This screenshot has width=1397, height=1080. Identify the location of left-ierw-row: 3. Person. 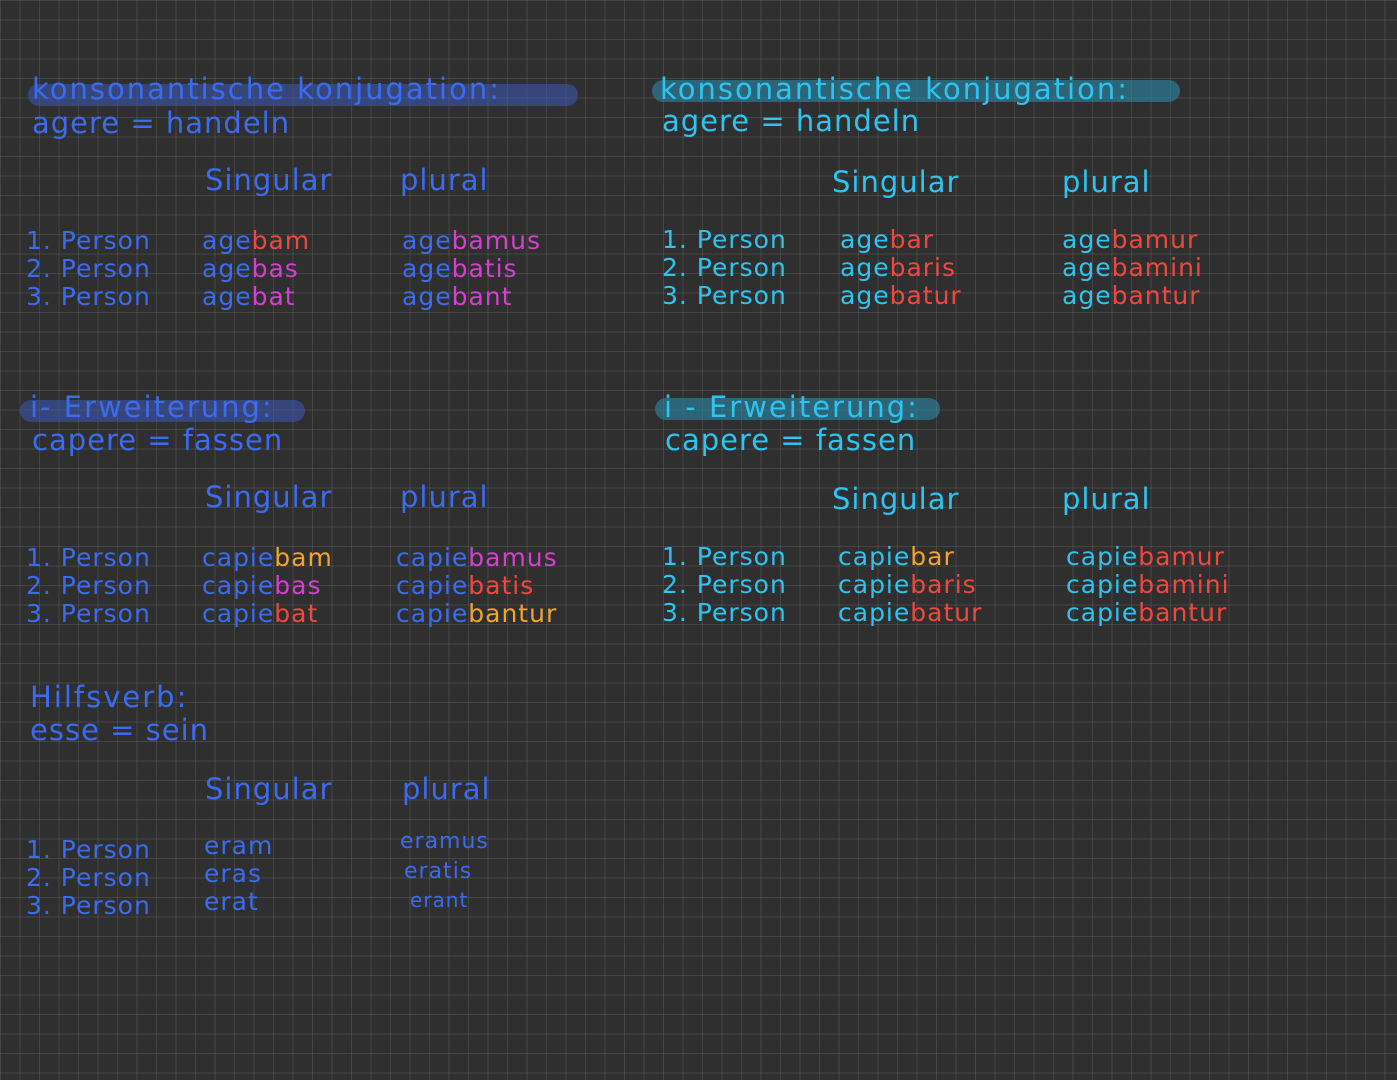
(88, 614).